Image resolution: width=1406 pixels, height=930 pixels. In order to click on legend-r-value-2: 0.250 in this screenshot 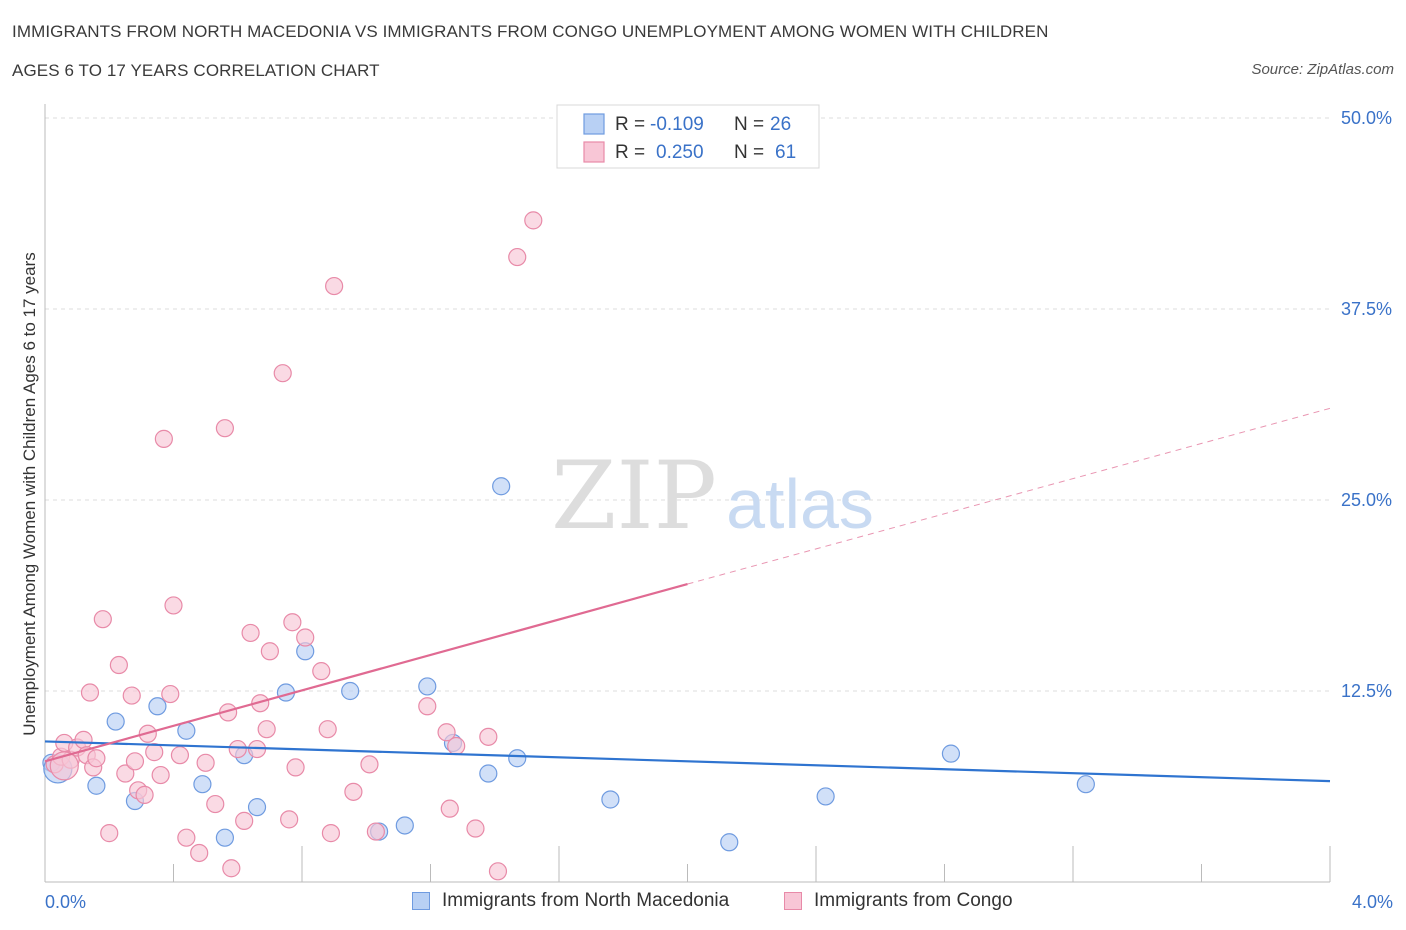, I will do `click(680, 152)`.